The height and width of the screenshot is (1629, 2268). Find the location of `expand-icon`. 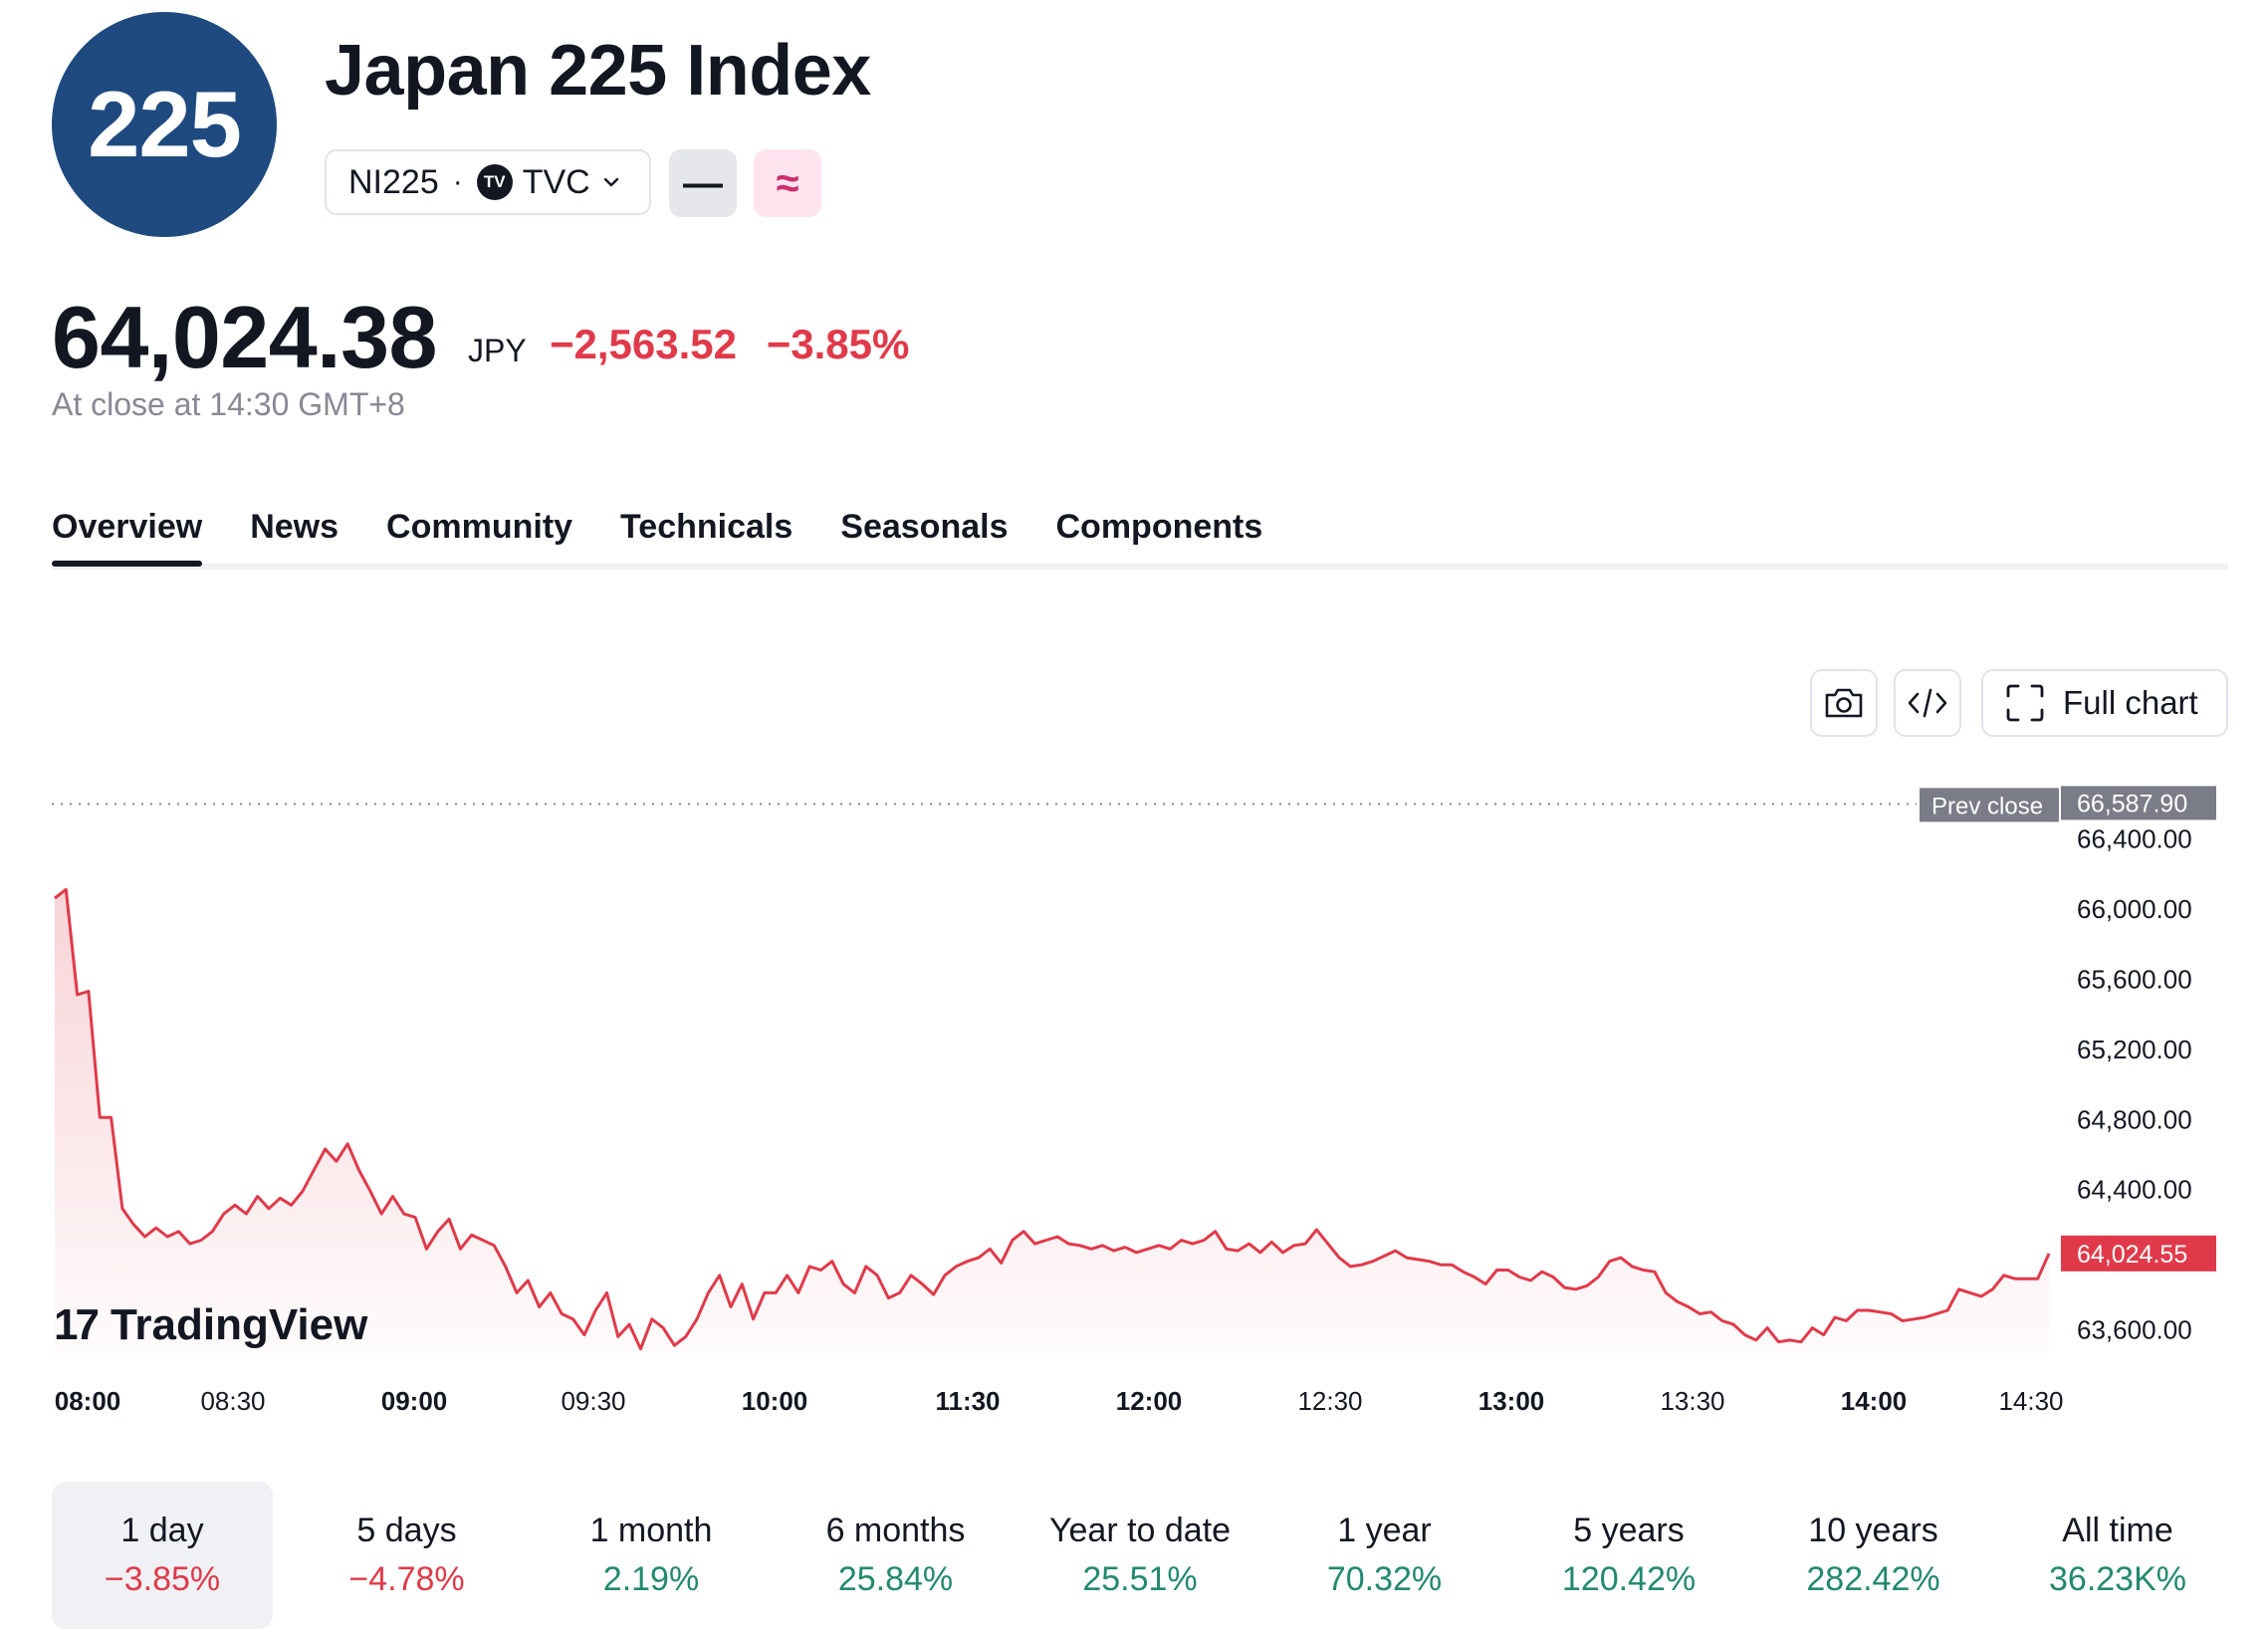

expand-icon is located at coordinates (2025, 703).